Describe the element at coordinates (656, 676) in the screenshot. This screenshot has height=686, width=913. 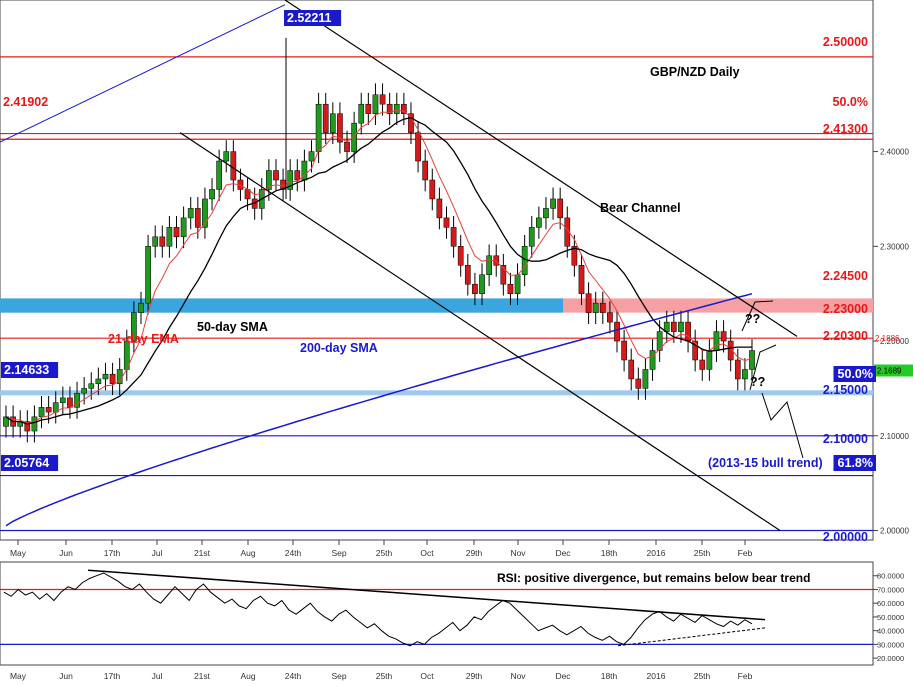
I see `rsi-x-tick-label: 2016` at that location.